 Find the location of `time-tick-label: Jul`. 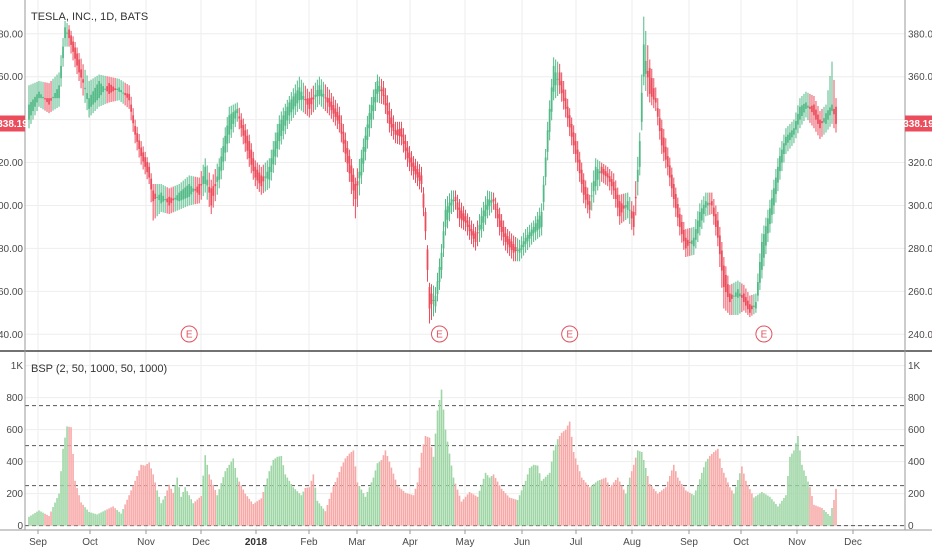

time-tick-label: Jul is located at coordinates (576, 542).